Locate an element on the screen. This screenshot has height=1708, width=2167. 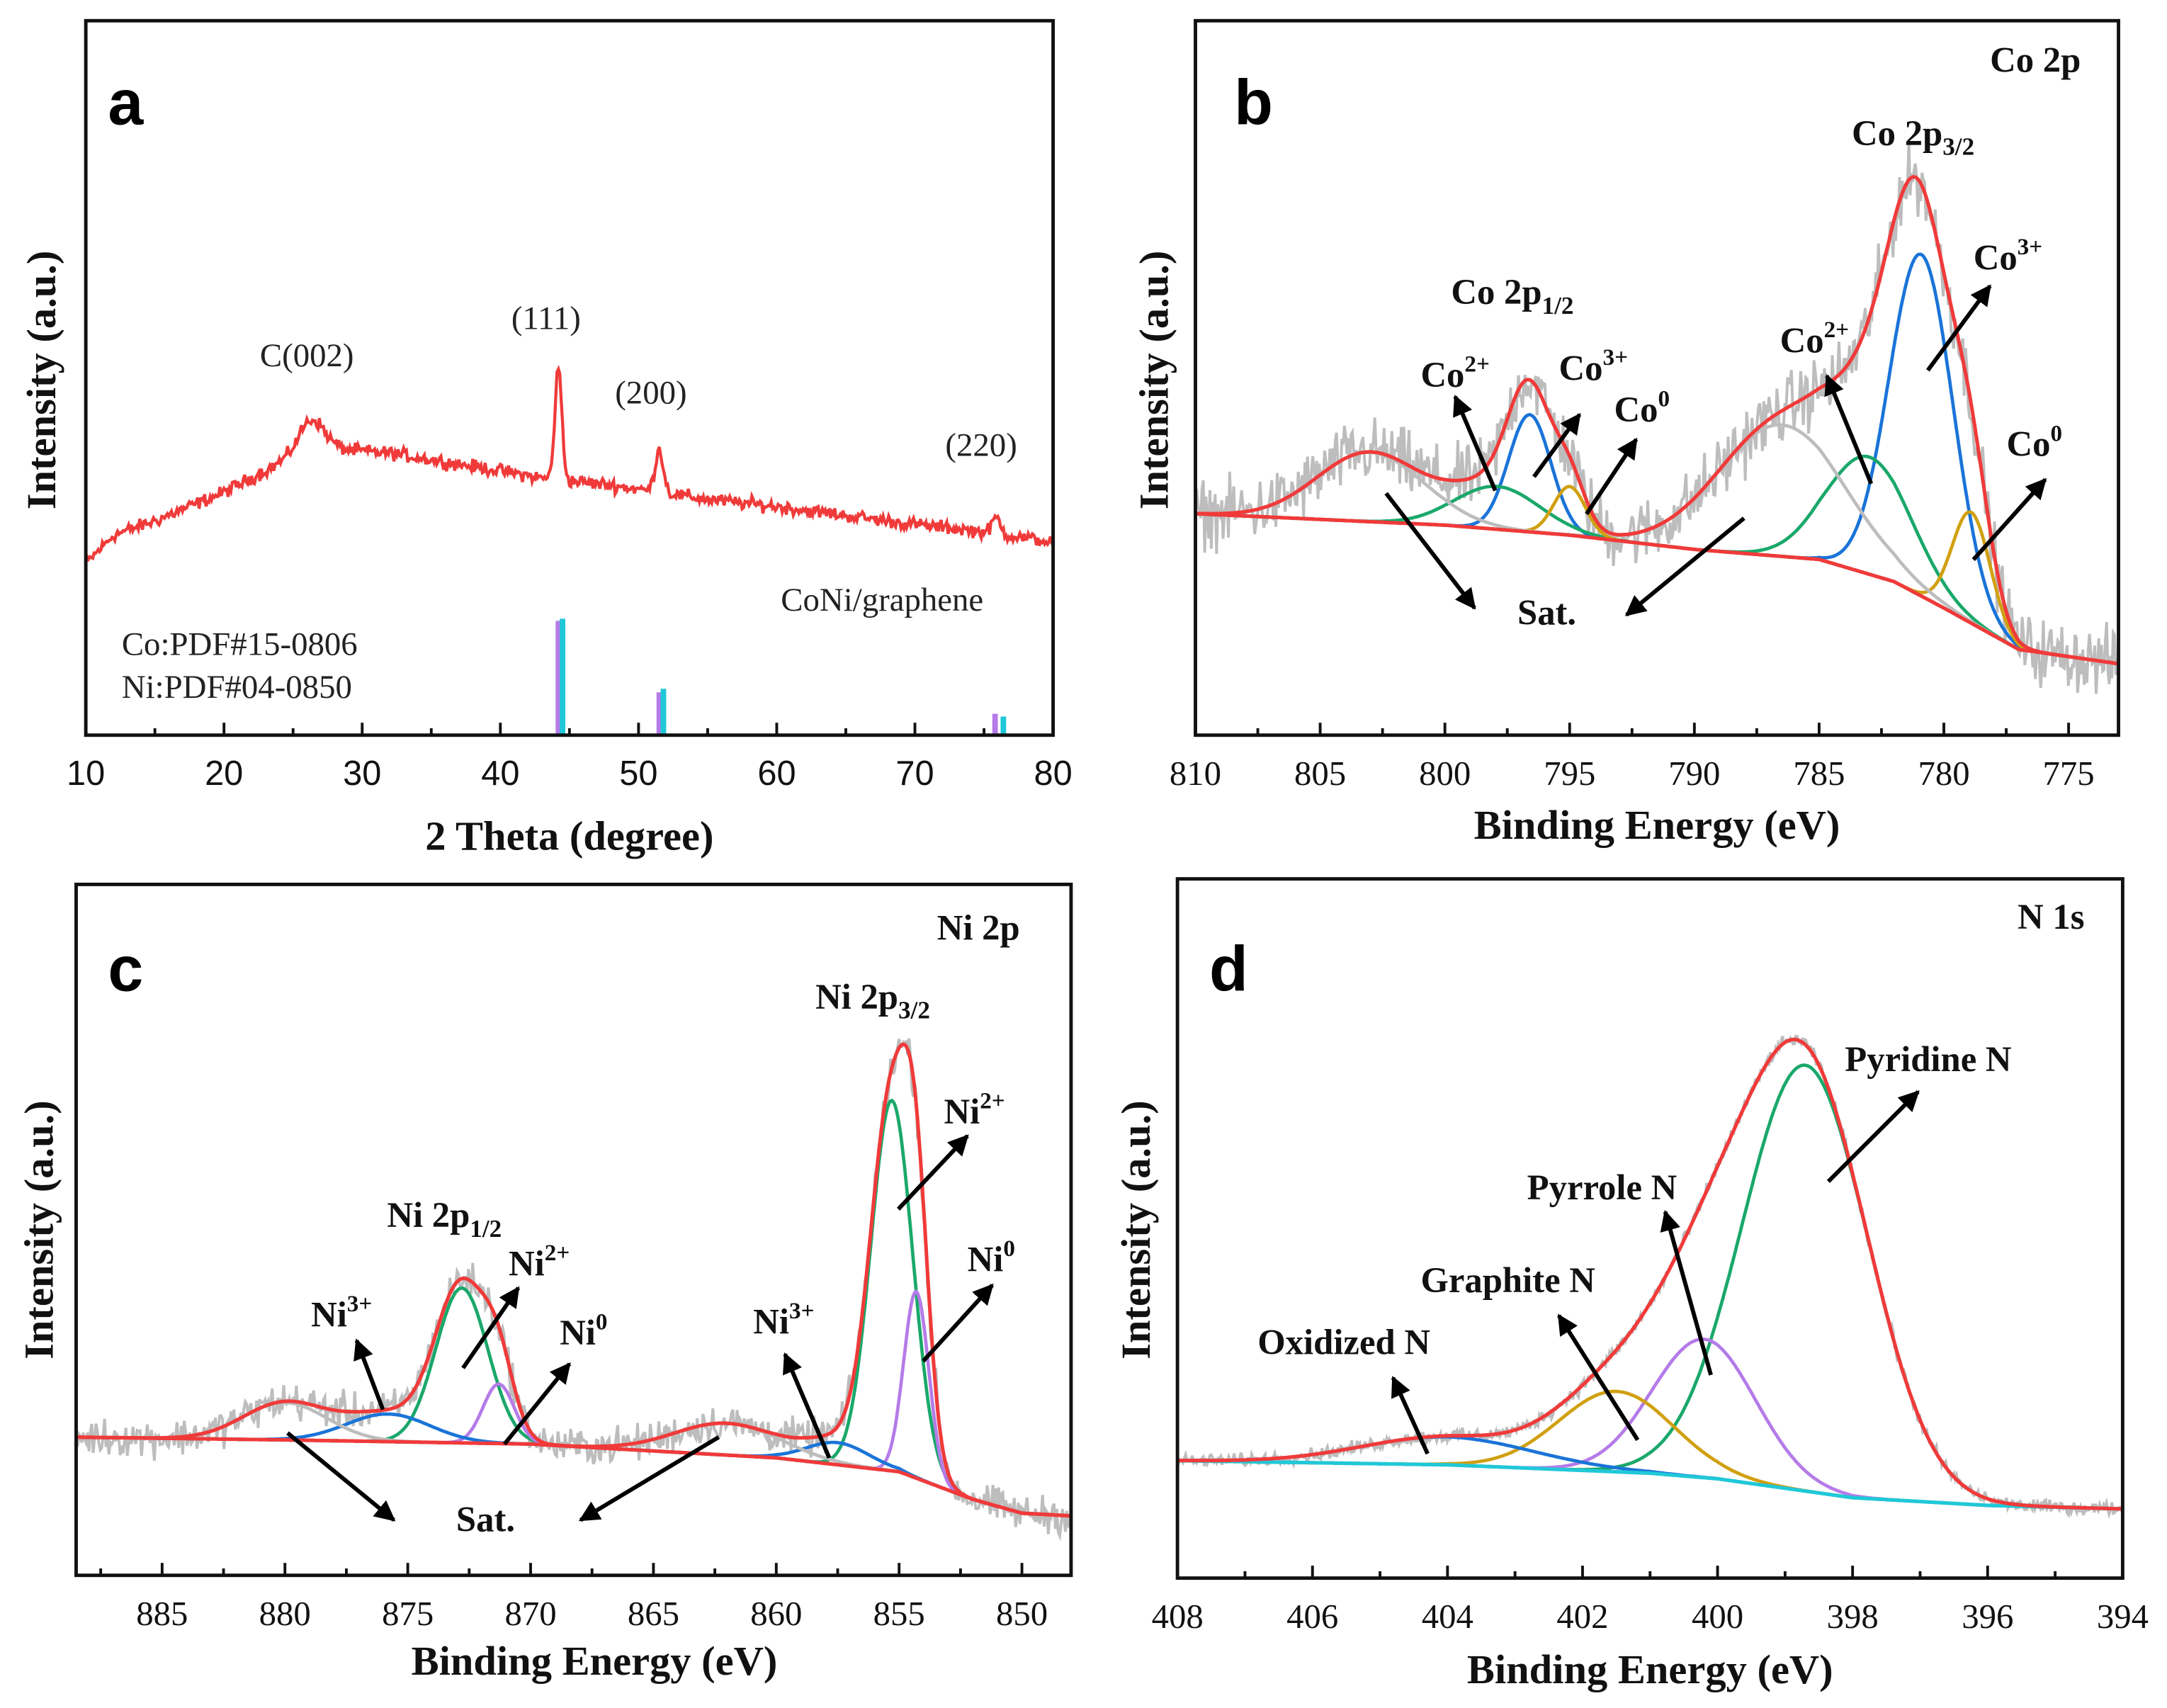
label-sat-b: Sat. is located at coordinates (1546, 613).